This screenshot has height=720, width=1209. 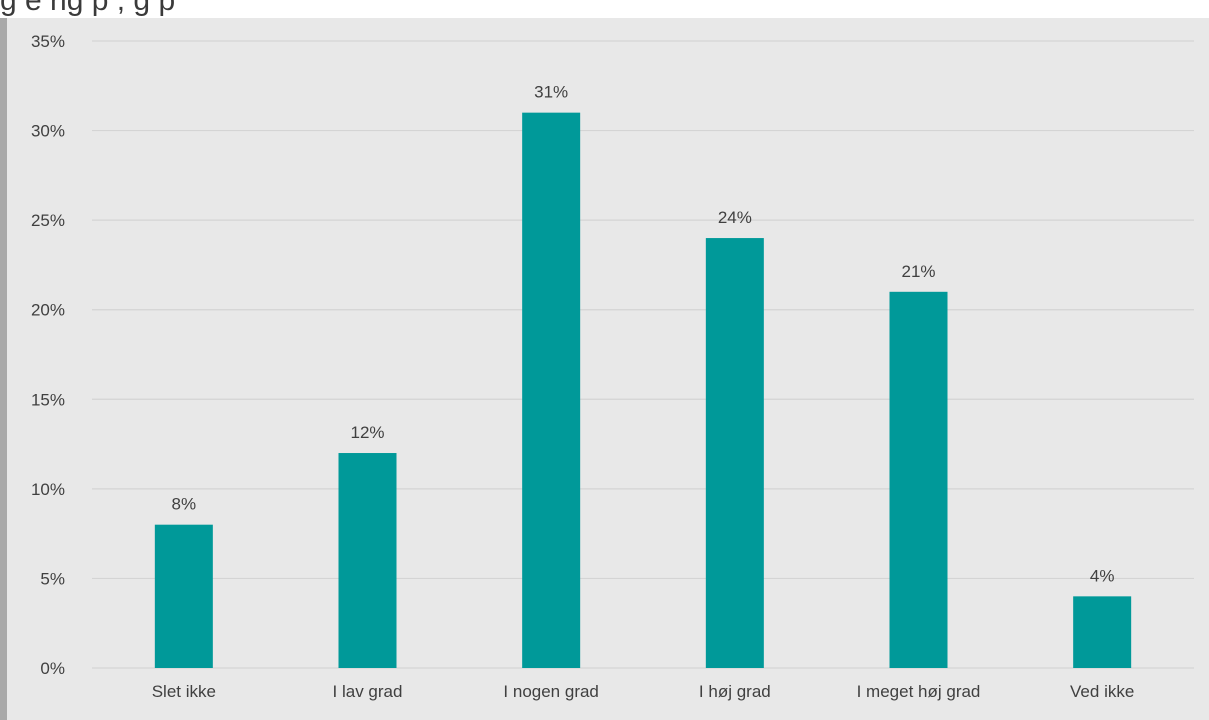 I want to click on title-strip: g e ng p , g p, so click(x=604, y=9).